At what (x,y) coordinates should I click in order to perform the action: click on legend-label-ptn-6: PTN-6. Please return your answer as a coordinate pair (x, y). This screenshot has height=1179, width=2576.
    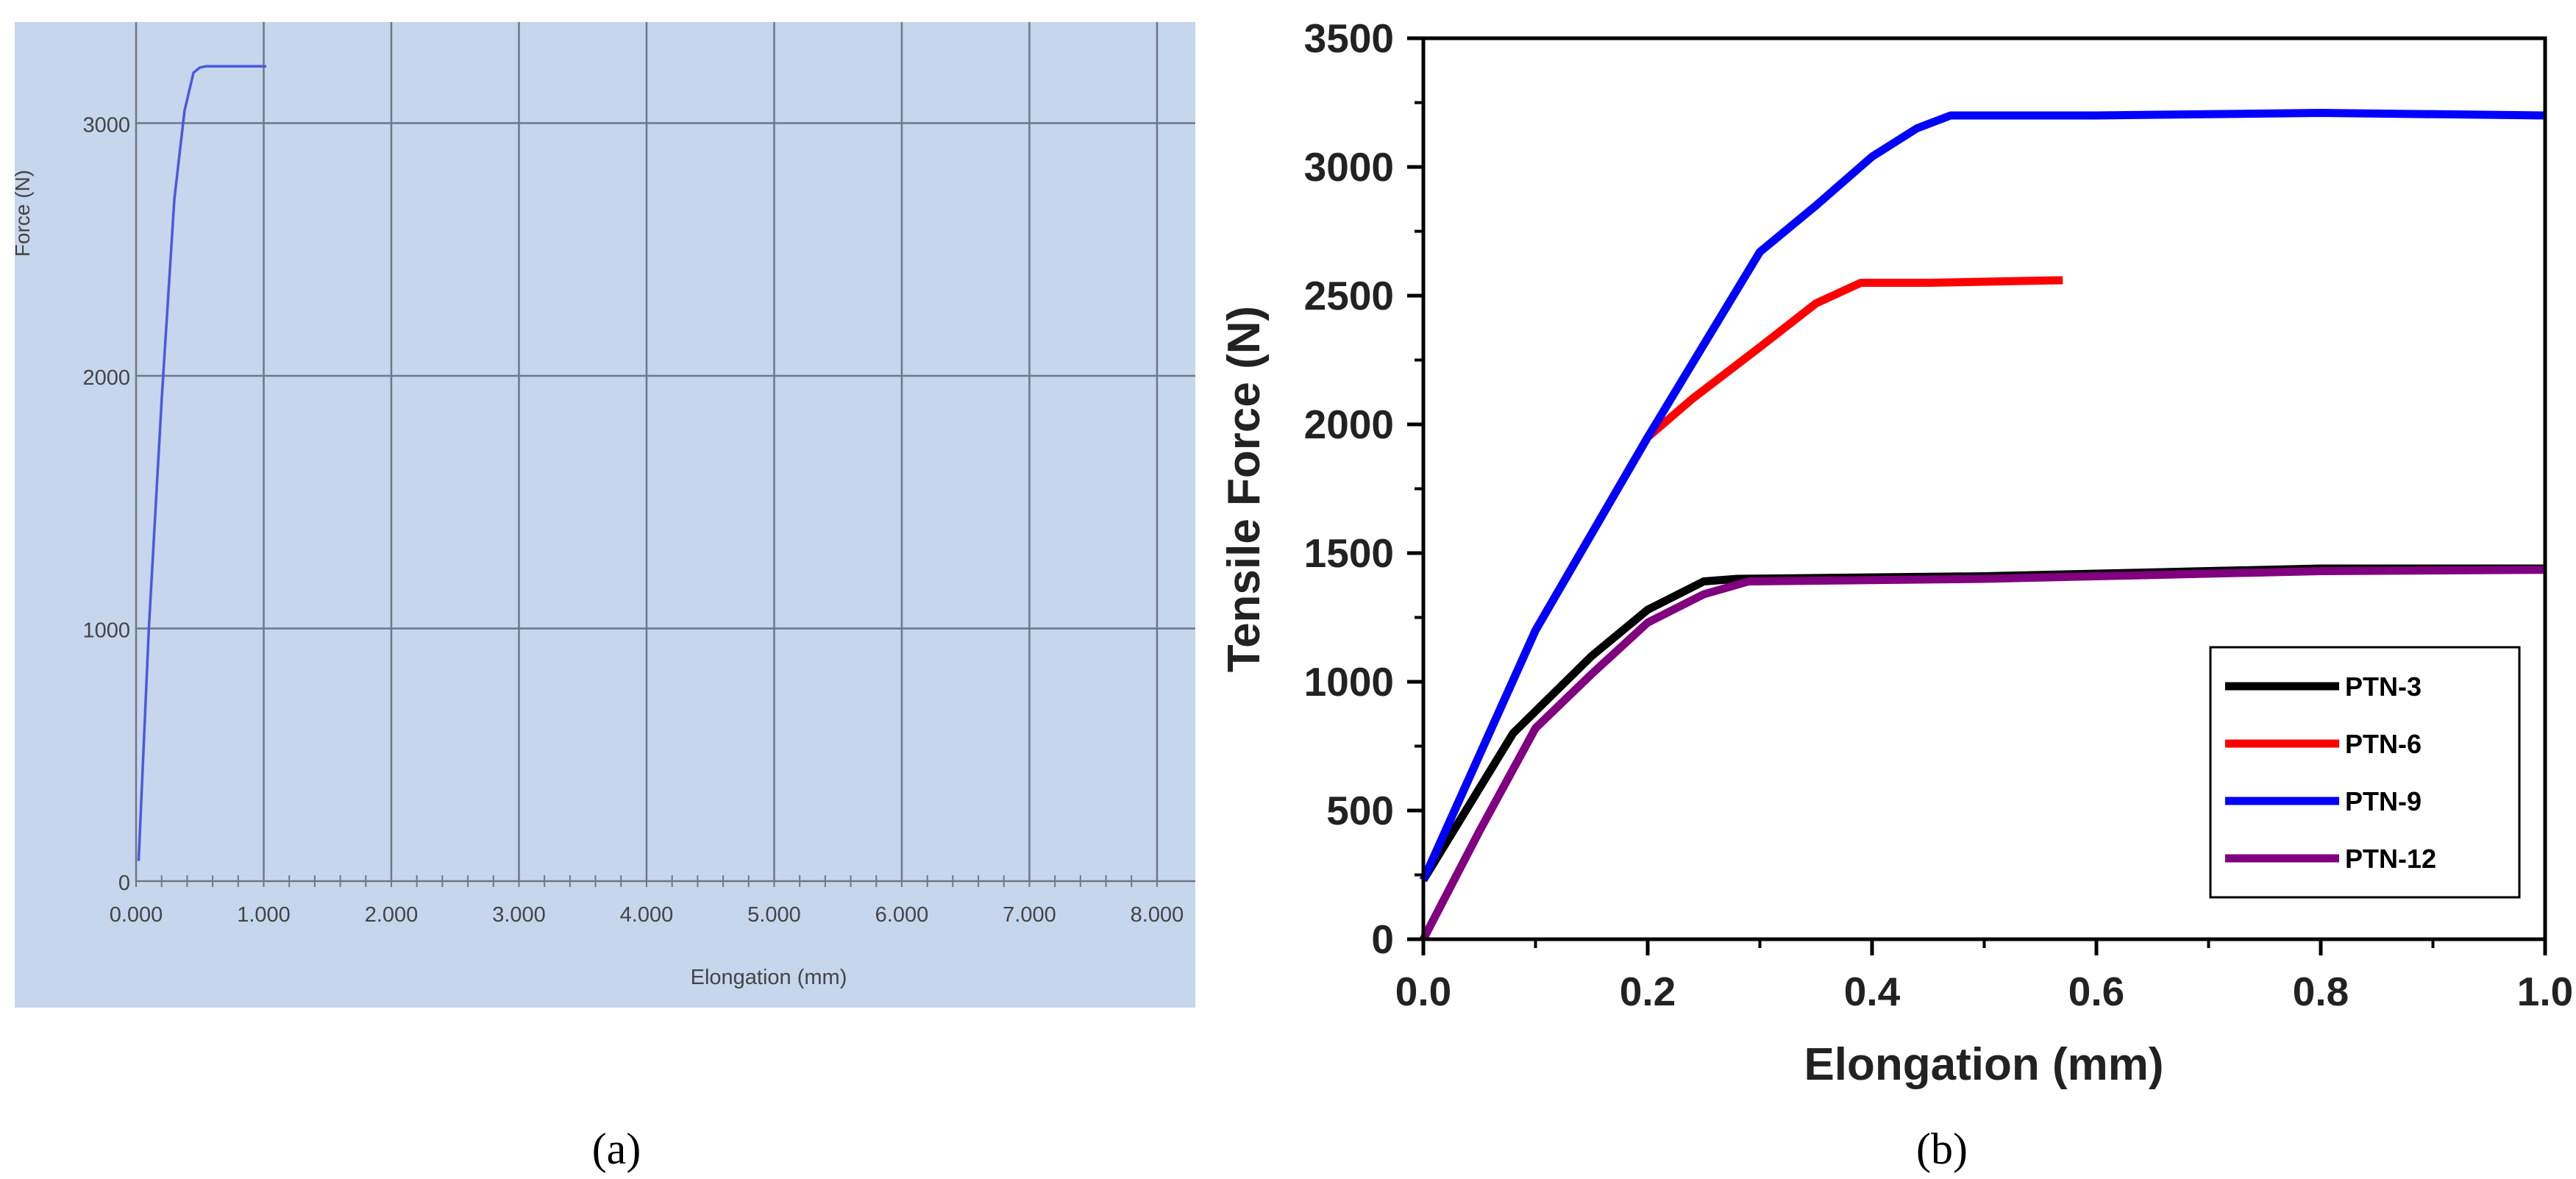
    Looking at the image, I should click on (2383, 744).